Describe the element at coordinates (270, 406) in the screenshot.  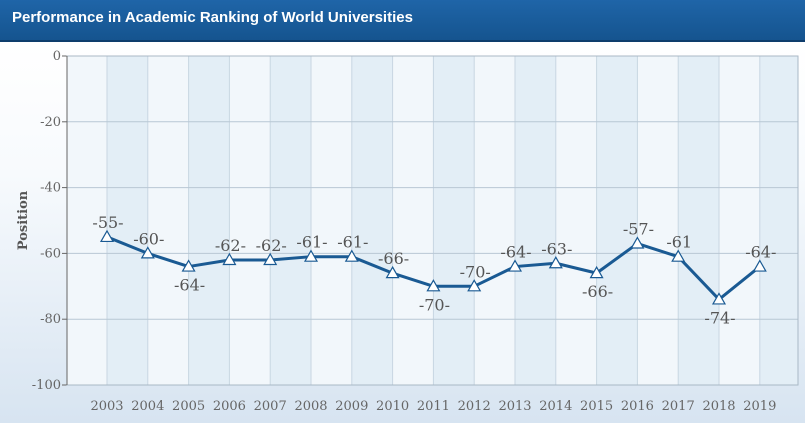
I see `x-tick-label: 2007` at that location.